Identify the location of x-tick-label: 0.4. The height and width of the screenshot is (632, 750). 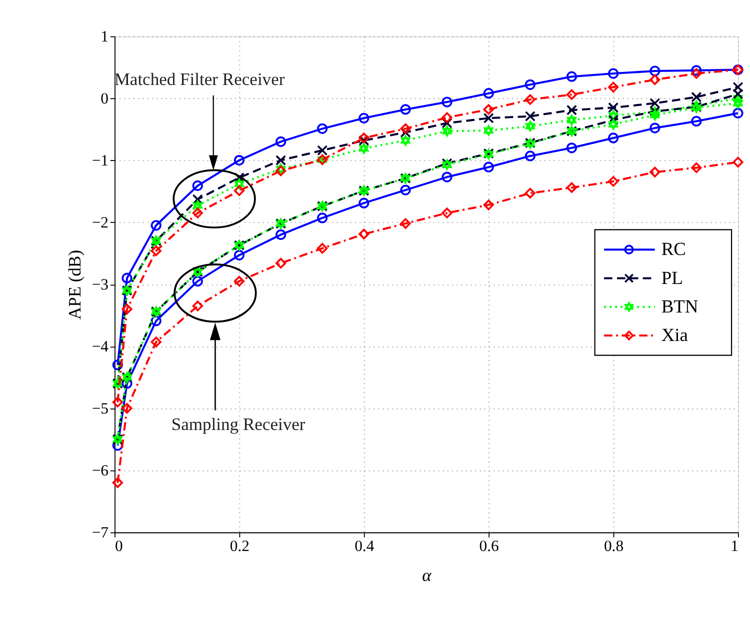
(364, 547).